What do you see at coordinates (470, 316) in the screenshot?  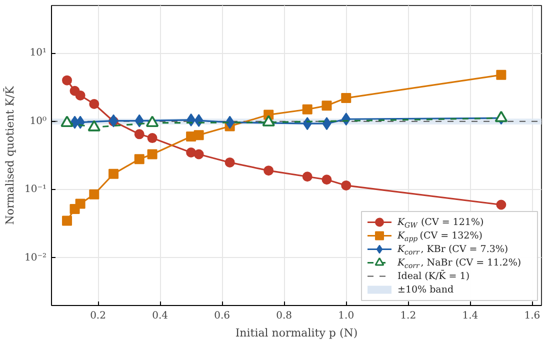 I see `x-tick-label: 1.4` at bounding box center [470, 316].